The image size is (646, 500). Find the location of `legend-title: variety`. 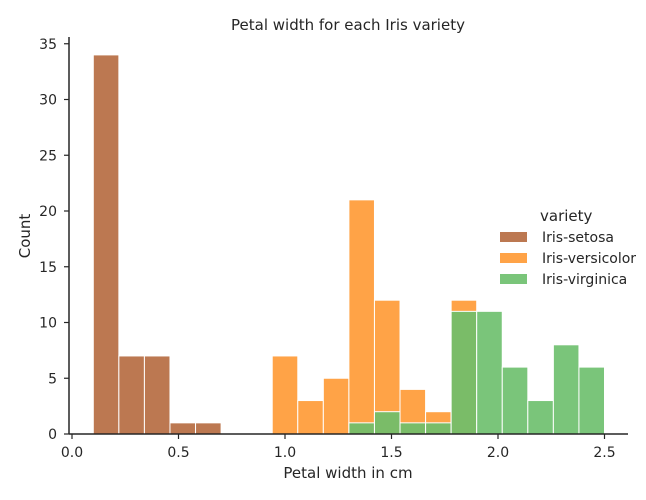

legend-title: variety is located at coordinates (566, 216).